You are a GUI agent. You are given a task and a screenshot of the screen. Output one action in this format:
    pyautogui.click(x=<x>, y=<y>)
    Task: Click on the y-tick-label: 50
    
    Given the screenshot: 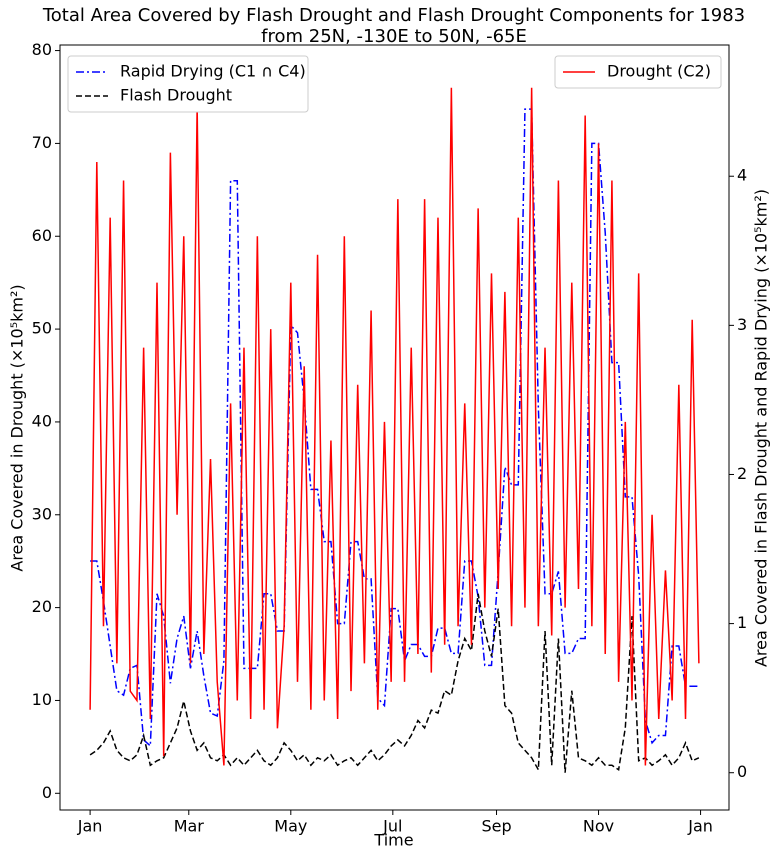 What is the action you would take?
    pyautogui.click(x=42, y=328)
    